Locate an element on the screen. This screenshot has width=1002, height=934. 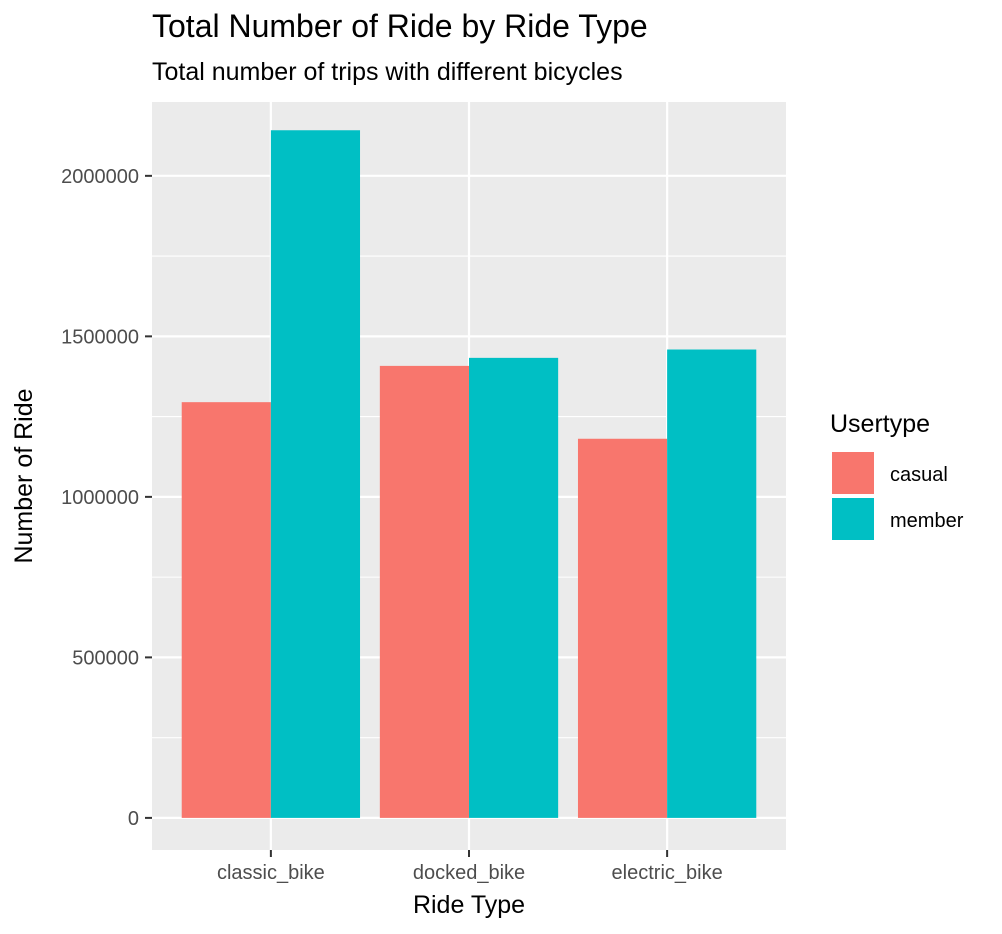
x-tick-label: docked_bike is located at coordinates (469, 873).